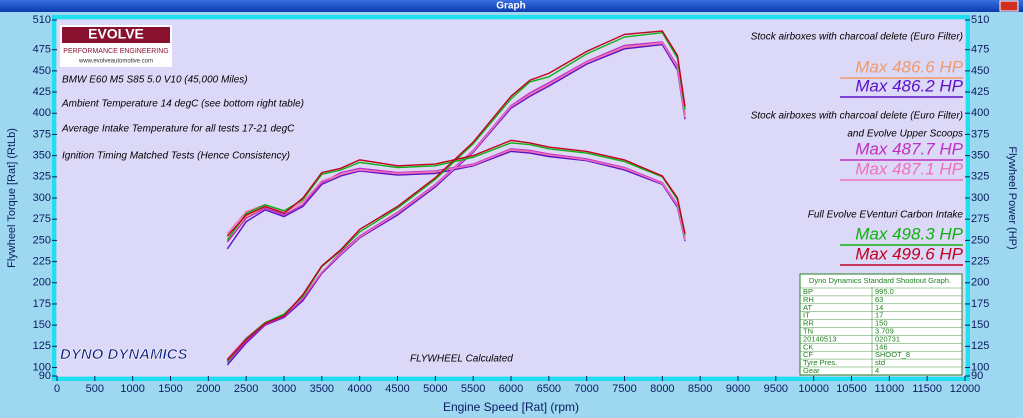 Image resolution: width=1023 pixels, height=418 pixels. What do you see at coordinates (927, 389) in the screenshot?
I see `x-tick-label: 11500` at bounding box center [927, 389].